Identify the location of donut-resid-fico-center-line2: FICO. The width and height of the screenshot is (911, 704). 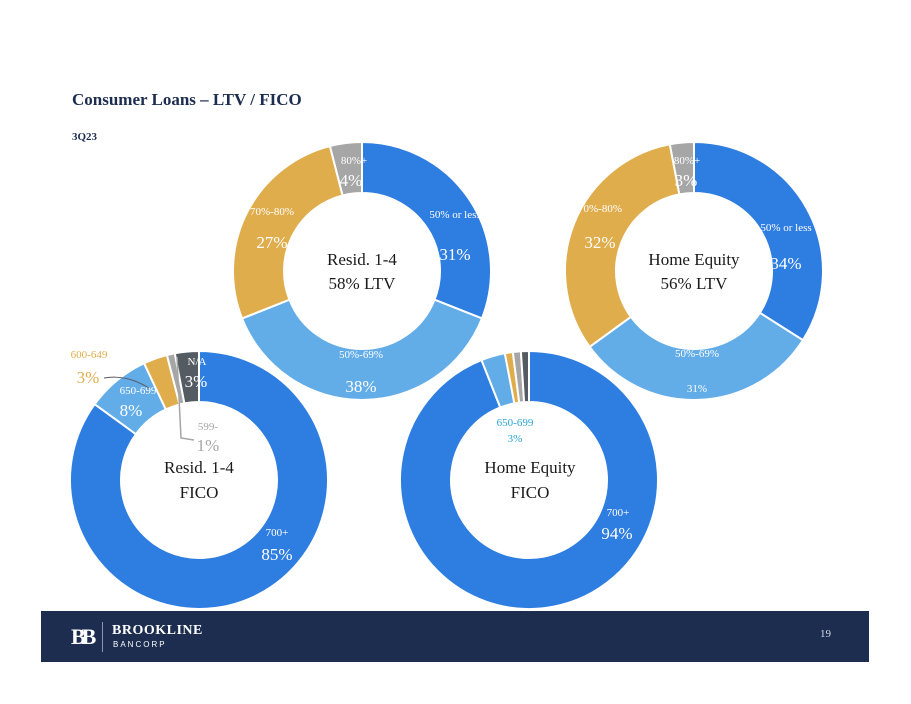
(199, 492).